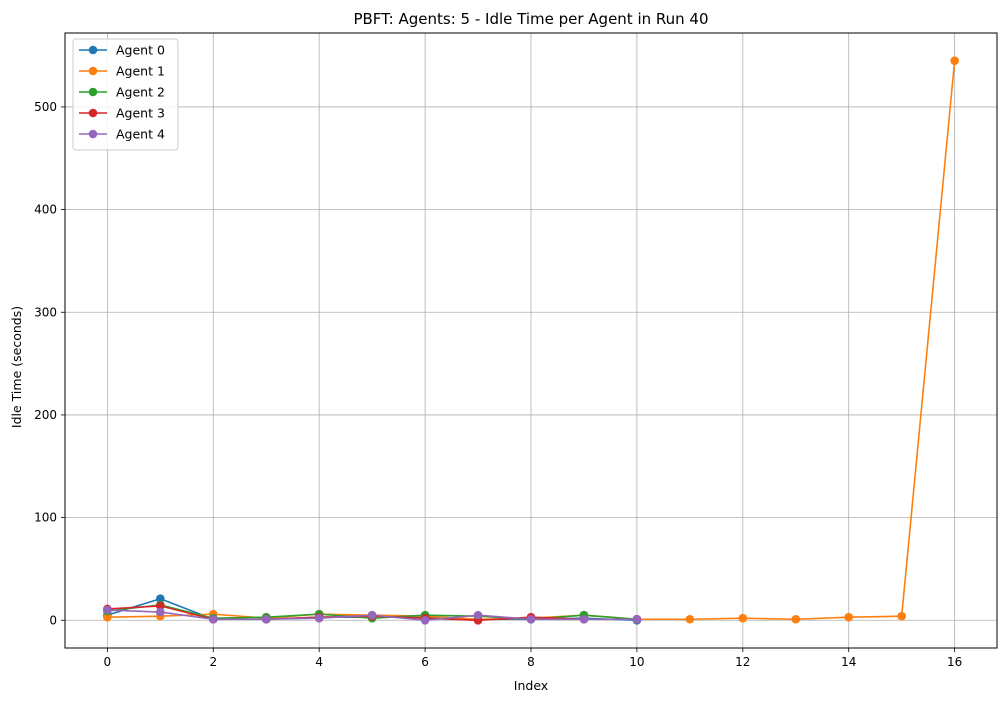 This screenshot has height=701, width=1005. I want to click on legend-label: Agent 0, so click(140, 50).